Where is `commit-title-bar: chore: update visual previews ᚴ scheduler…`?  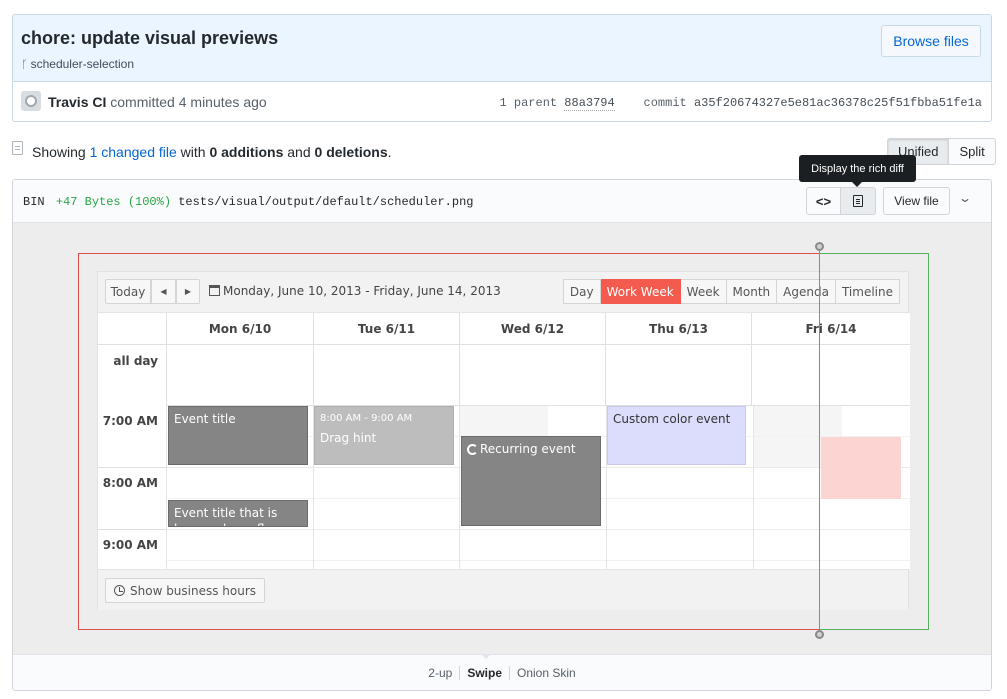
commit-title-bar: chore: update visual previews ᚴ scheduler… is located at coordinates (502, 48).